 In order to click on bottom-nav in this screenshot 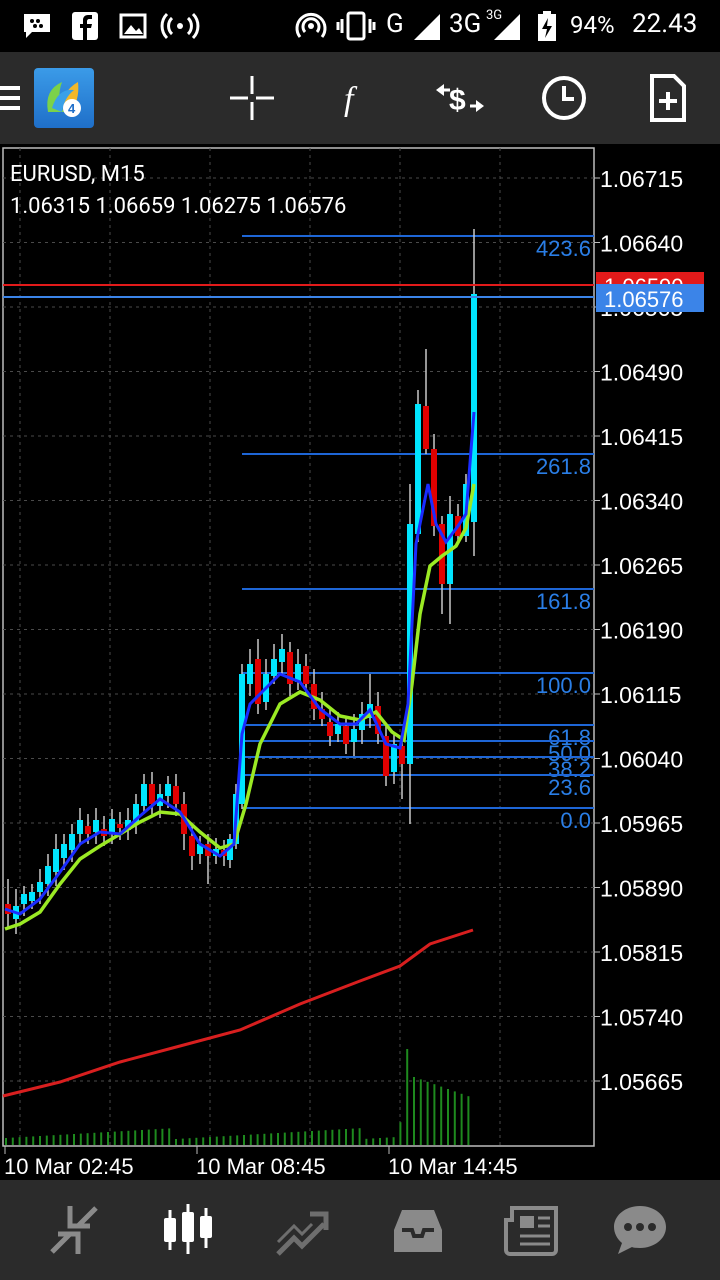, I will do `click(360, 1230)`.